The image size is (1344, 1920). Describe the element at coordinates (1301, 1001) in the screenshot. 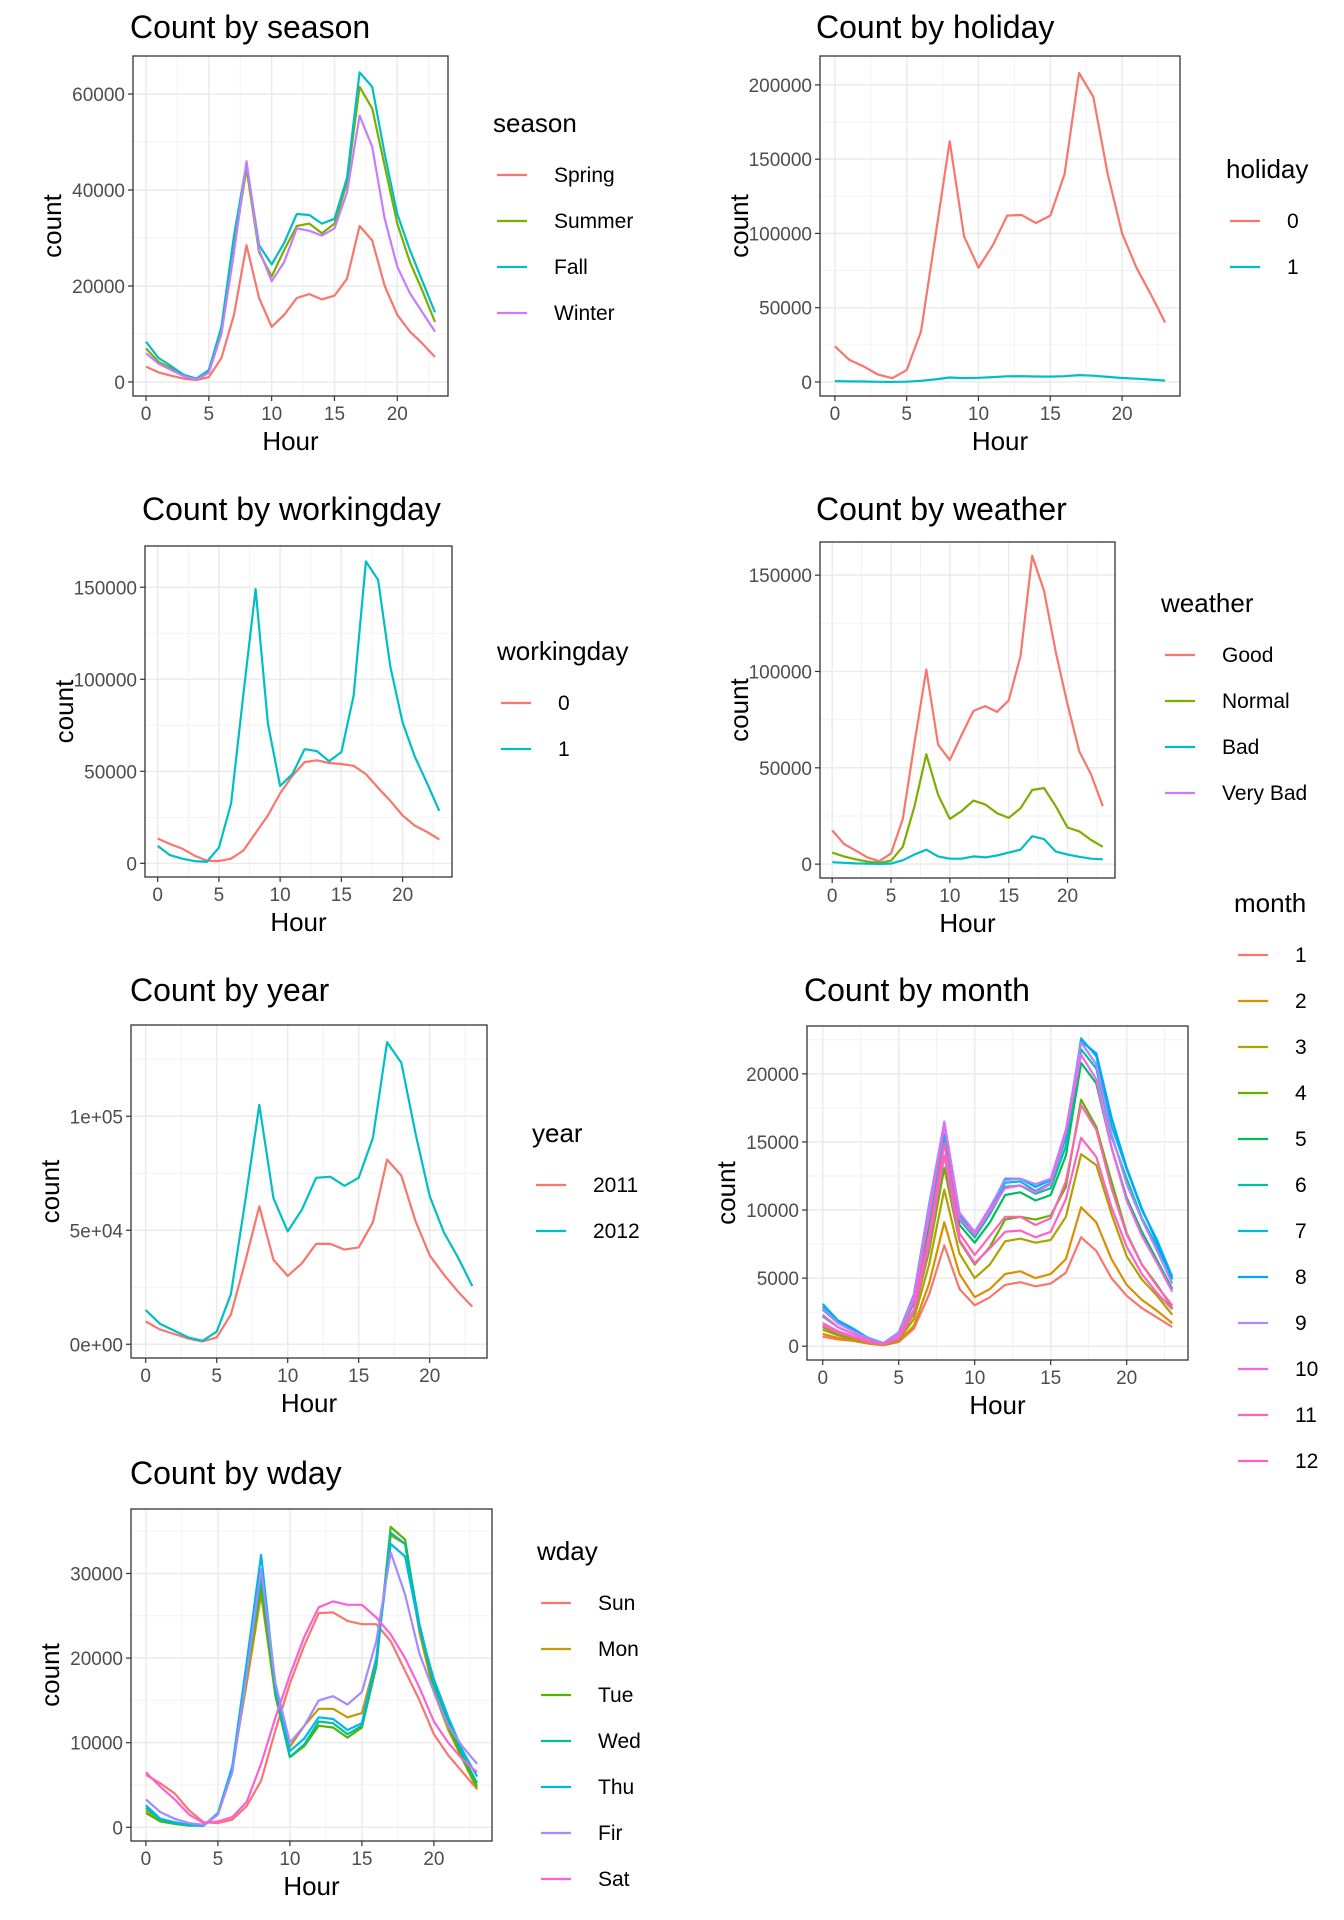

I see `legend-label: 2` at that location.